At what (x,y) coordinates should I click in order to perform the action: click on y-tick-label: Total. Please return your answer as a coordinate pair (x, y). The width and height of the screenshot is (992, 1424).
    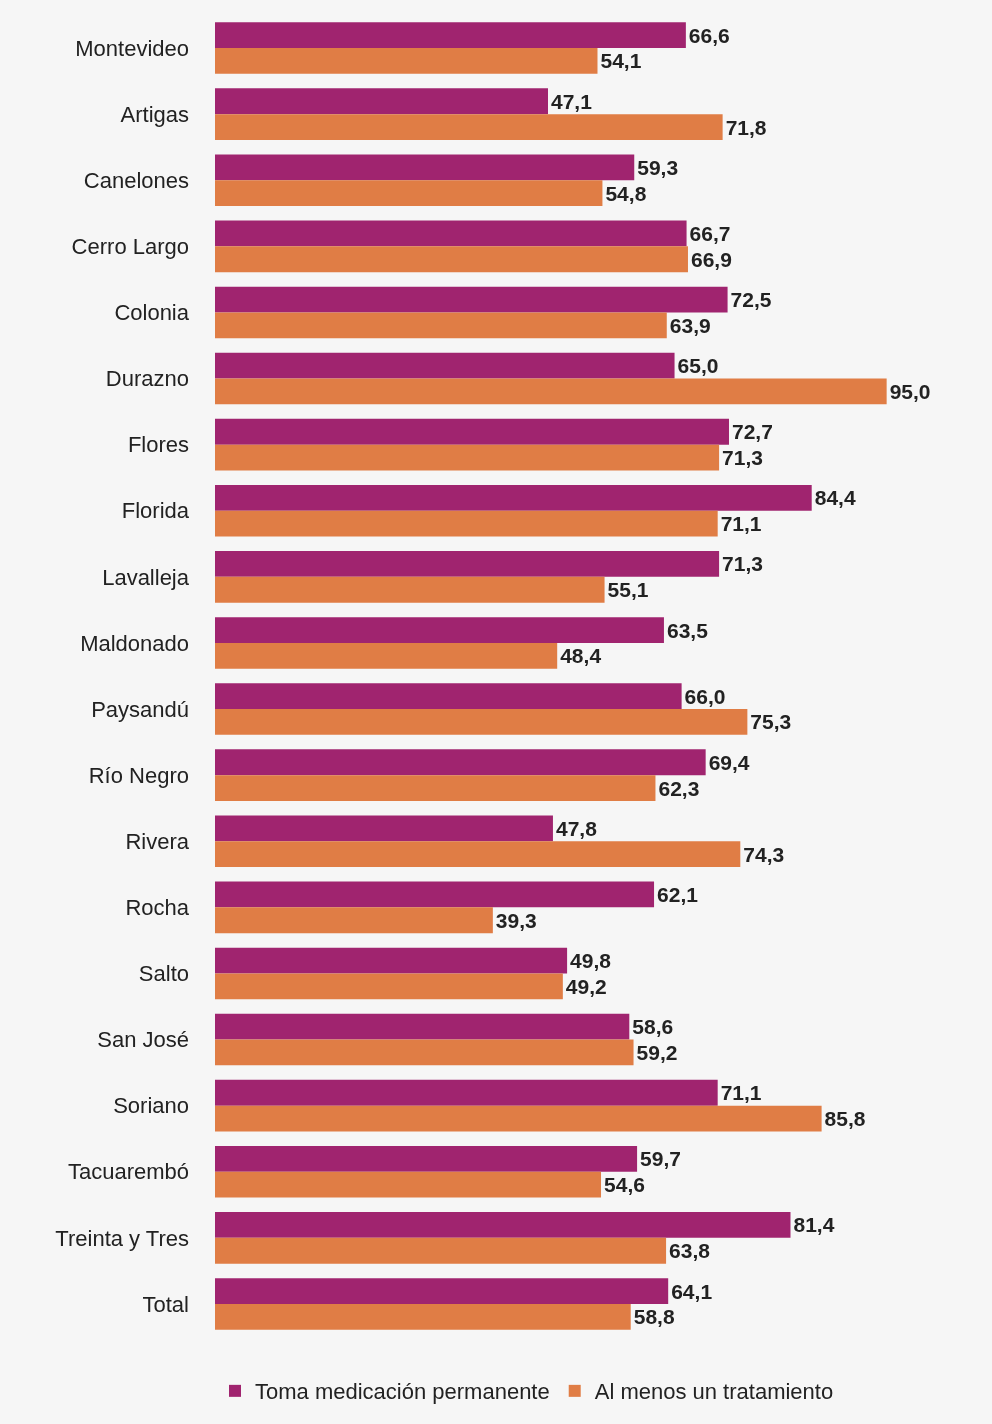
    Looking at the image, I should click on (165, 1304).